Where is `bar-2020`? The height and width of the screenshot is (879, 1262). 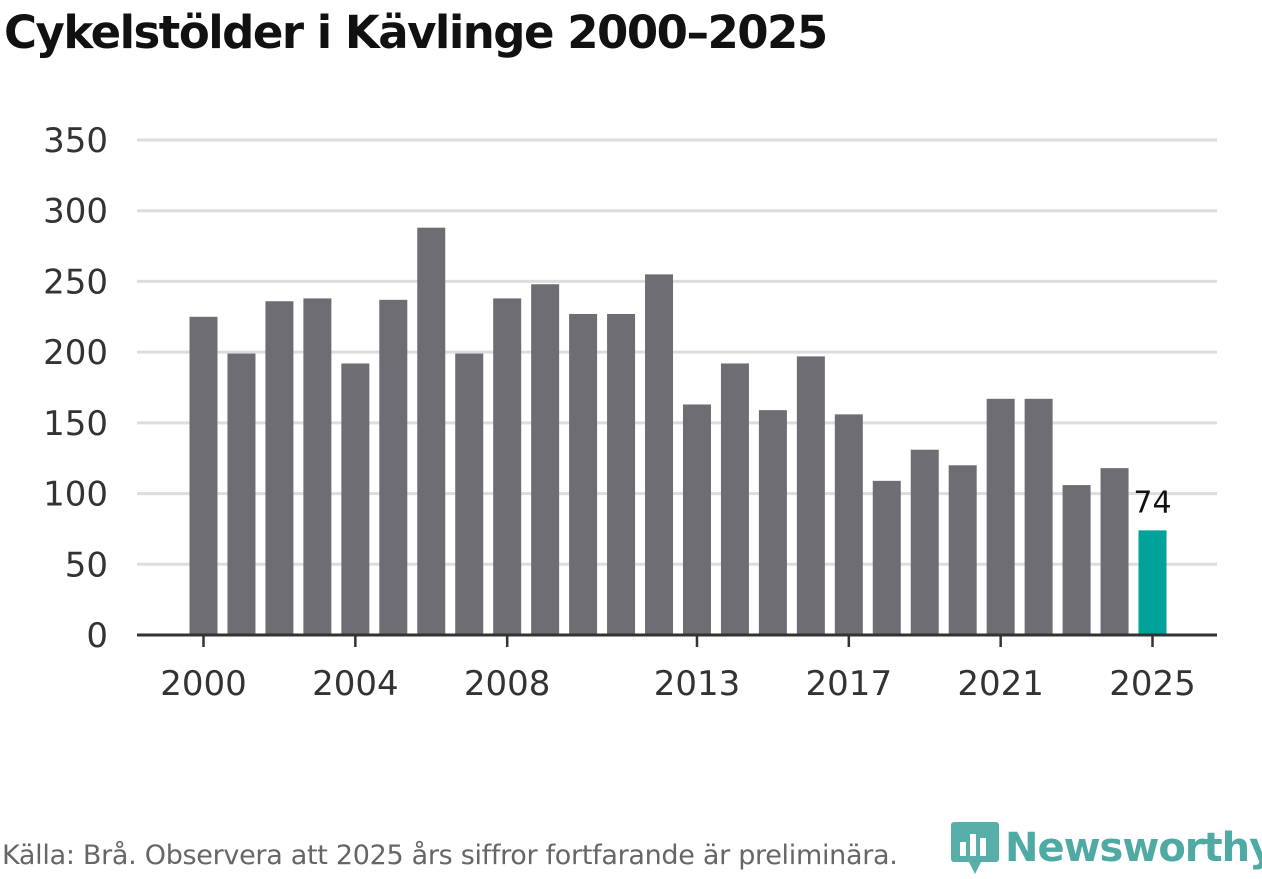 bar-2020 is located at coordinates (962, 550).